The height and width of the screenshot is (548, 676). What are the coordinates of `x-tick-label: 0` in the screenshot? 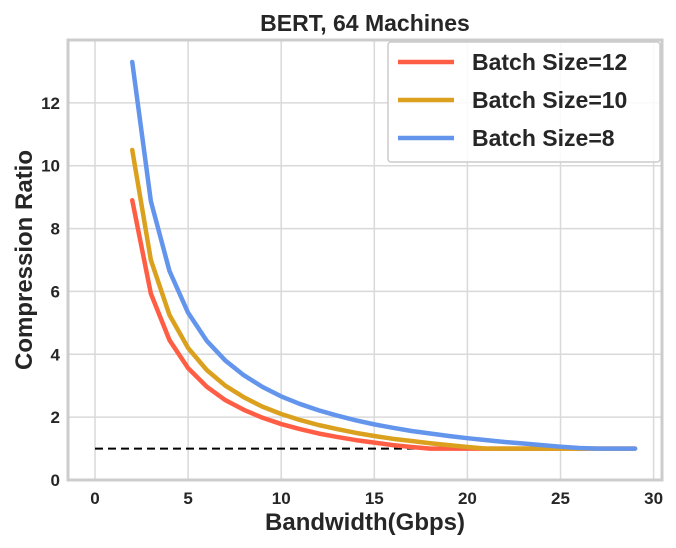 It's located at (94, 498).